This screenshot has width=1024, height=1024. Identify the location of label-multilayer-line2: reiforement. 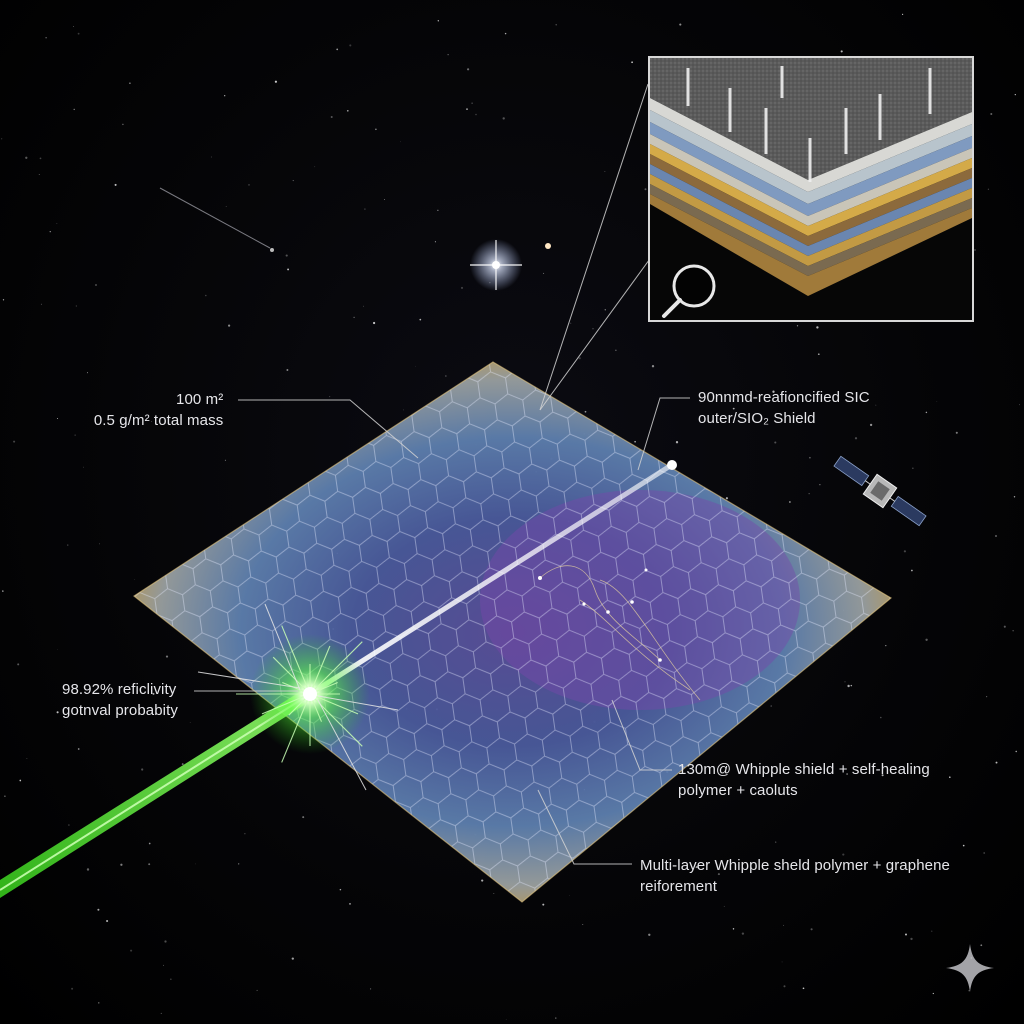
(678, 886).